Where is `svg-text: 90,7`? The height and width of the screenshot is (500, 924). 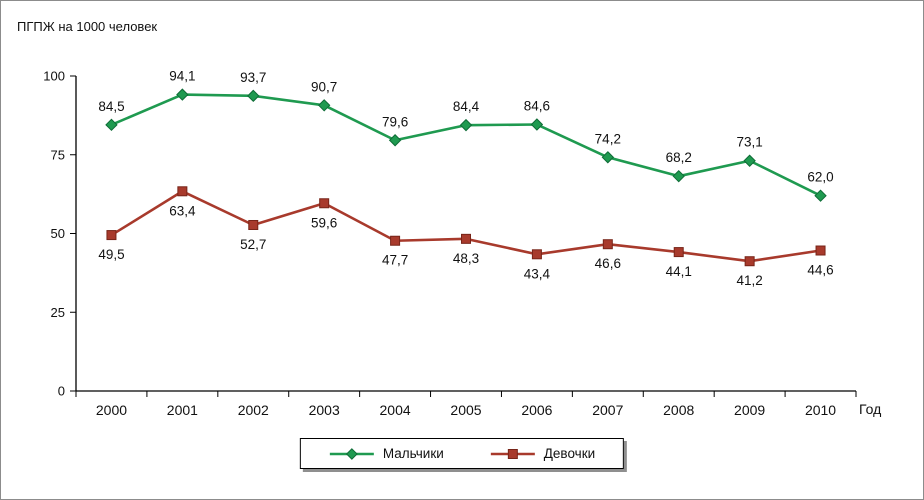
svg-text: 90,7 is located at coordinates (324, 86).